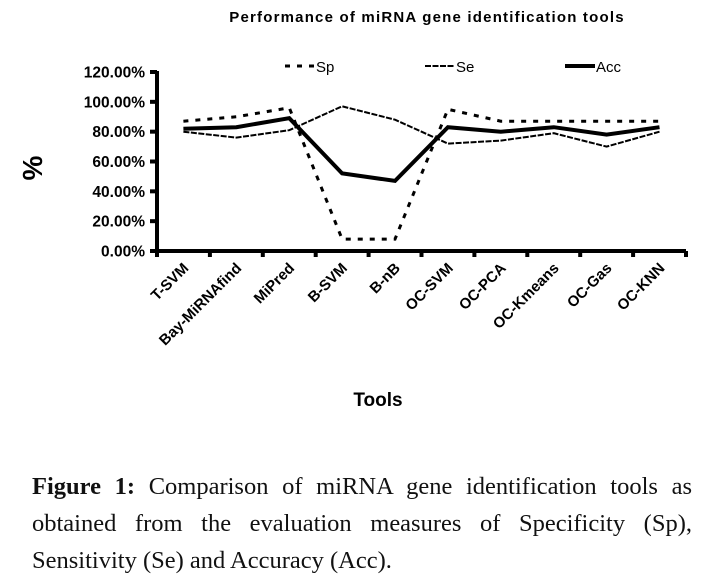 This screenshot has height=588, width=705. I want to click on legend-label-sp: Sp, so click(325, 67).